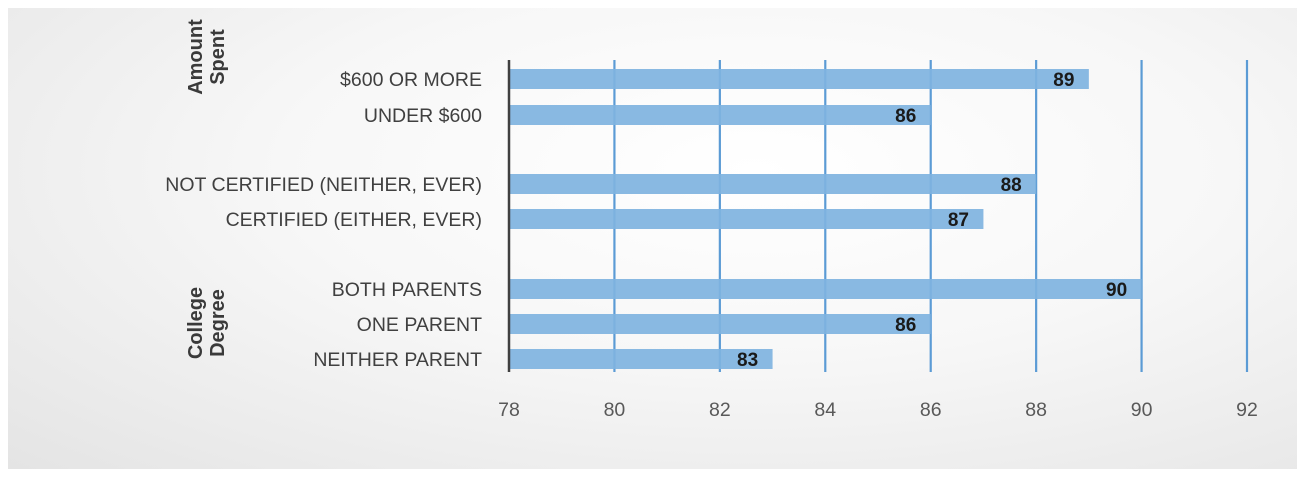  I want to click on tick-label: 92, so click(1247, 410).